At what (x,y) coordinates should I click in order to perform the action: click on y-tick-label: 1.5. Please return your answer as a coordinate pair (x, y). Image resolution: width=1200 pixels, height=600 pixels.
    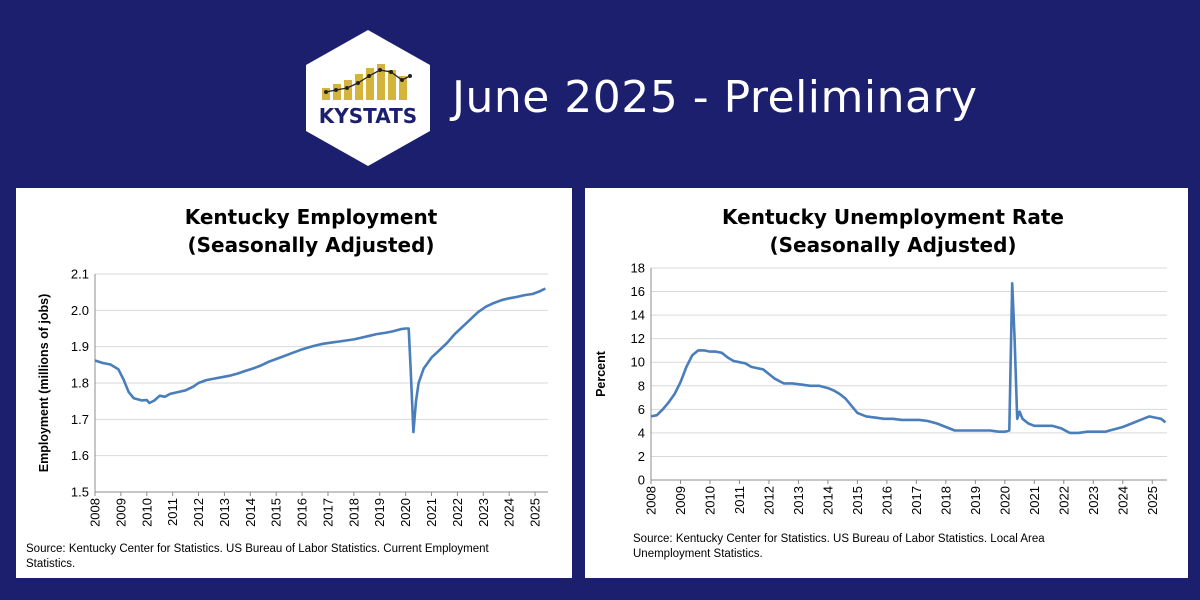
    Looking at the image, I should click on (80, 492).